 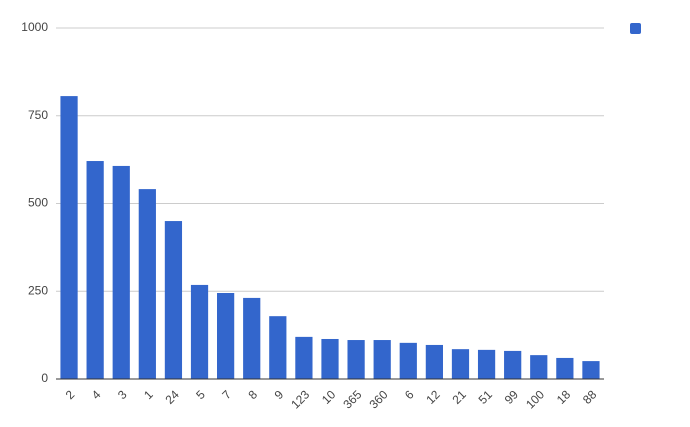 I want to click on y-tick-label: 0, so click(x=44, y=378).